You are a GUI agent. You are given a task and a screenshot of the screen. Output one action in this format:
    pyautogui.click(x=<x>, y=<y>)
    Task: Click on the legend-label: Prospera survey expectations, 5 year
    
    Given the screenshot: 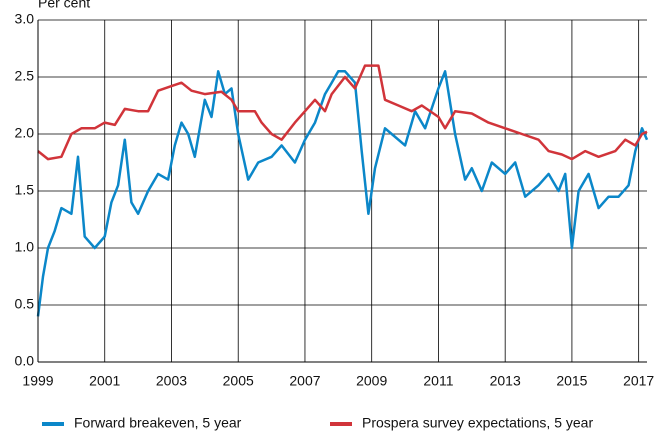 What is the action you would take?
    pyautogui.click(x=477, y=423)
    